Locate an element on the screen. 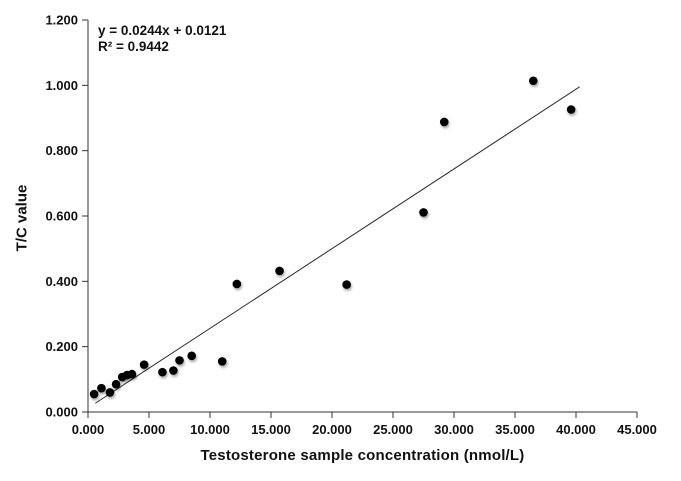 The width and height of the screenshot is (681, 481). y-tick-label: 0.000 is located at coordinates (61, 412).